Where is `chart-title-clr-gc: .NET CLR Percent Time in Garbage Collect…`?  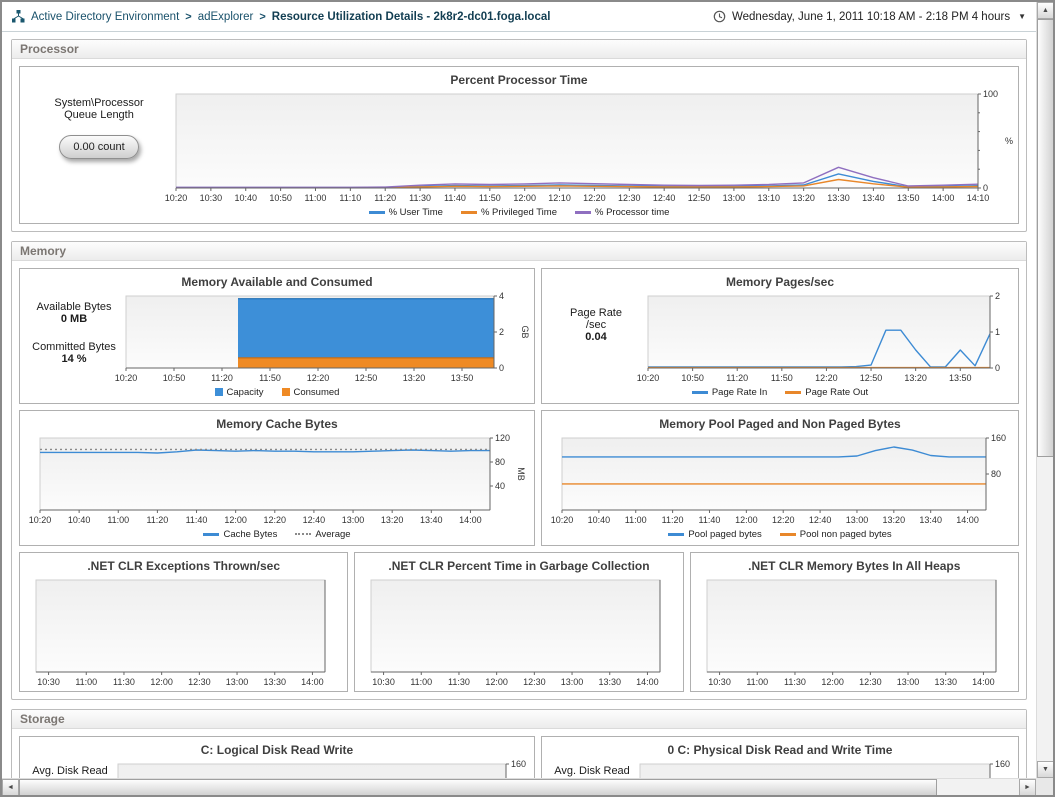 chart-title-clr-gc: .NET CLR Percent Time in Garbage Collect… is located at coordinates (519, 566).